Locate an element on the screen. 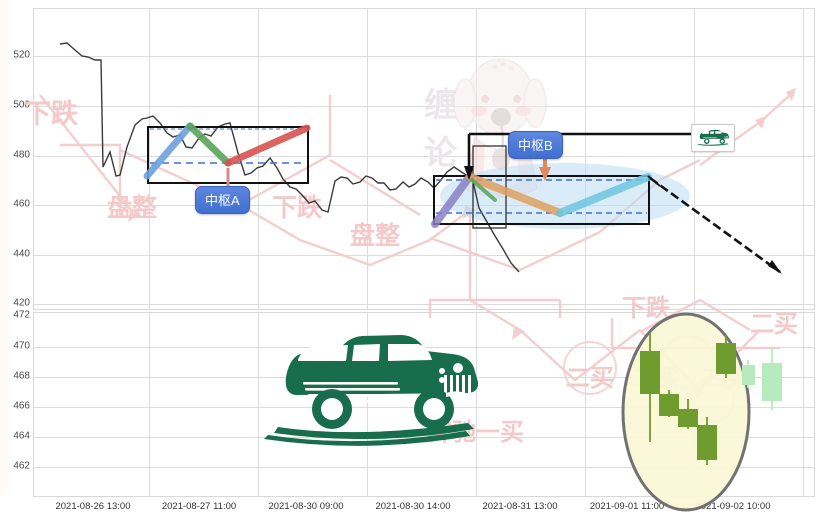  y-tick-main-0: 520 is located at coordinates (21, 55).